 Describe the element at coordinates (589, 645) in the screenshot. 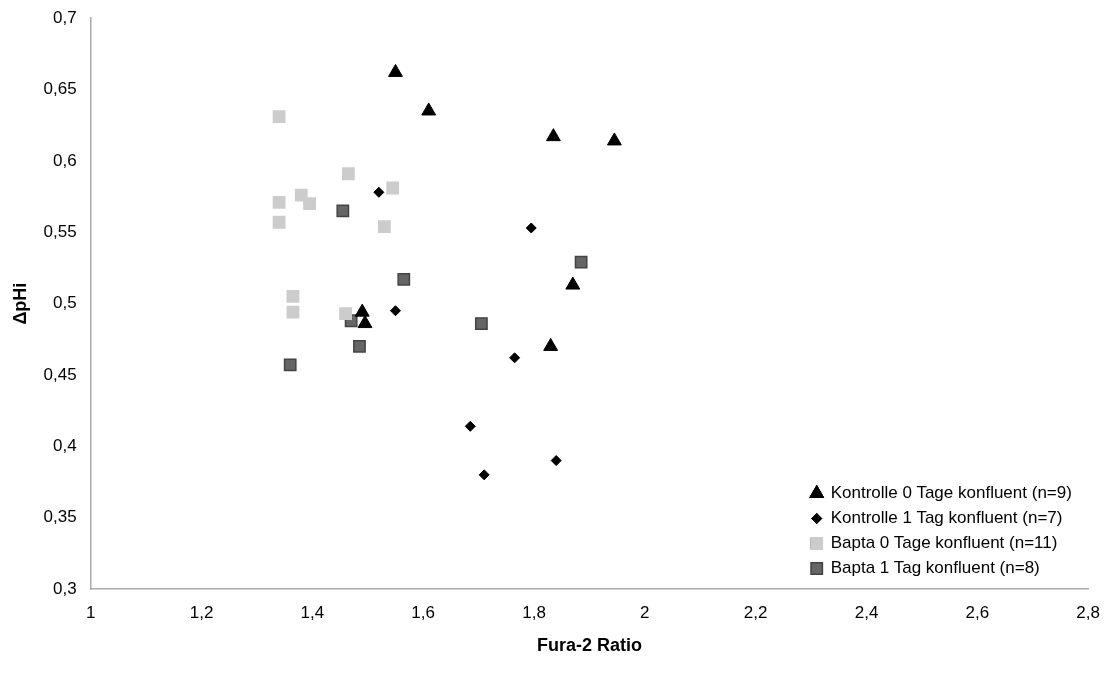

I see `x-axis-title: Fura-2 Ratio` at that location.